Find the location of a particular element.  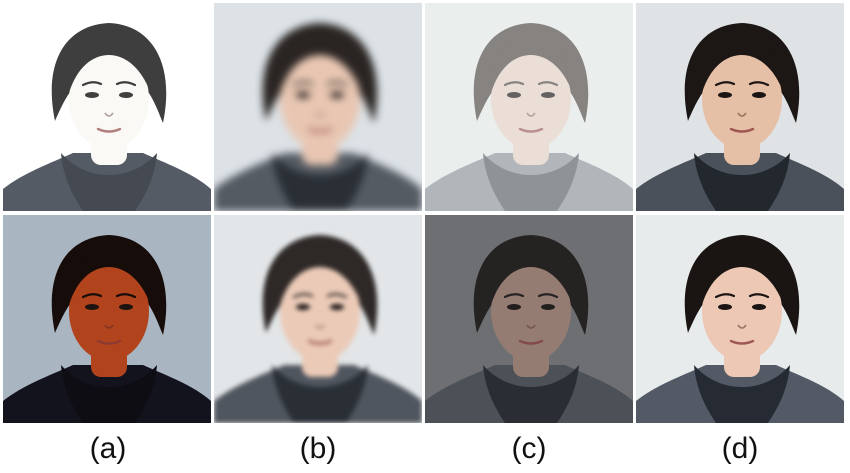

photo-row1-c is located at coordinates (529, 107).